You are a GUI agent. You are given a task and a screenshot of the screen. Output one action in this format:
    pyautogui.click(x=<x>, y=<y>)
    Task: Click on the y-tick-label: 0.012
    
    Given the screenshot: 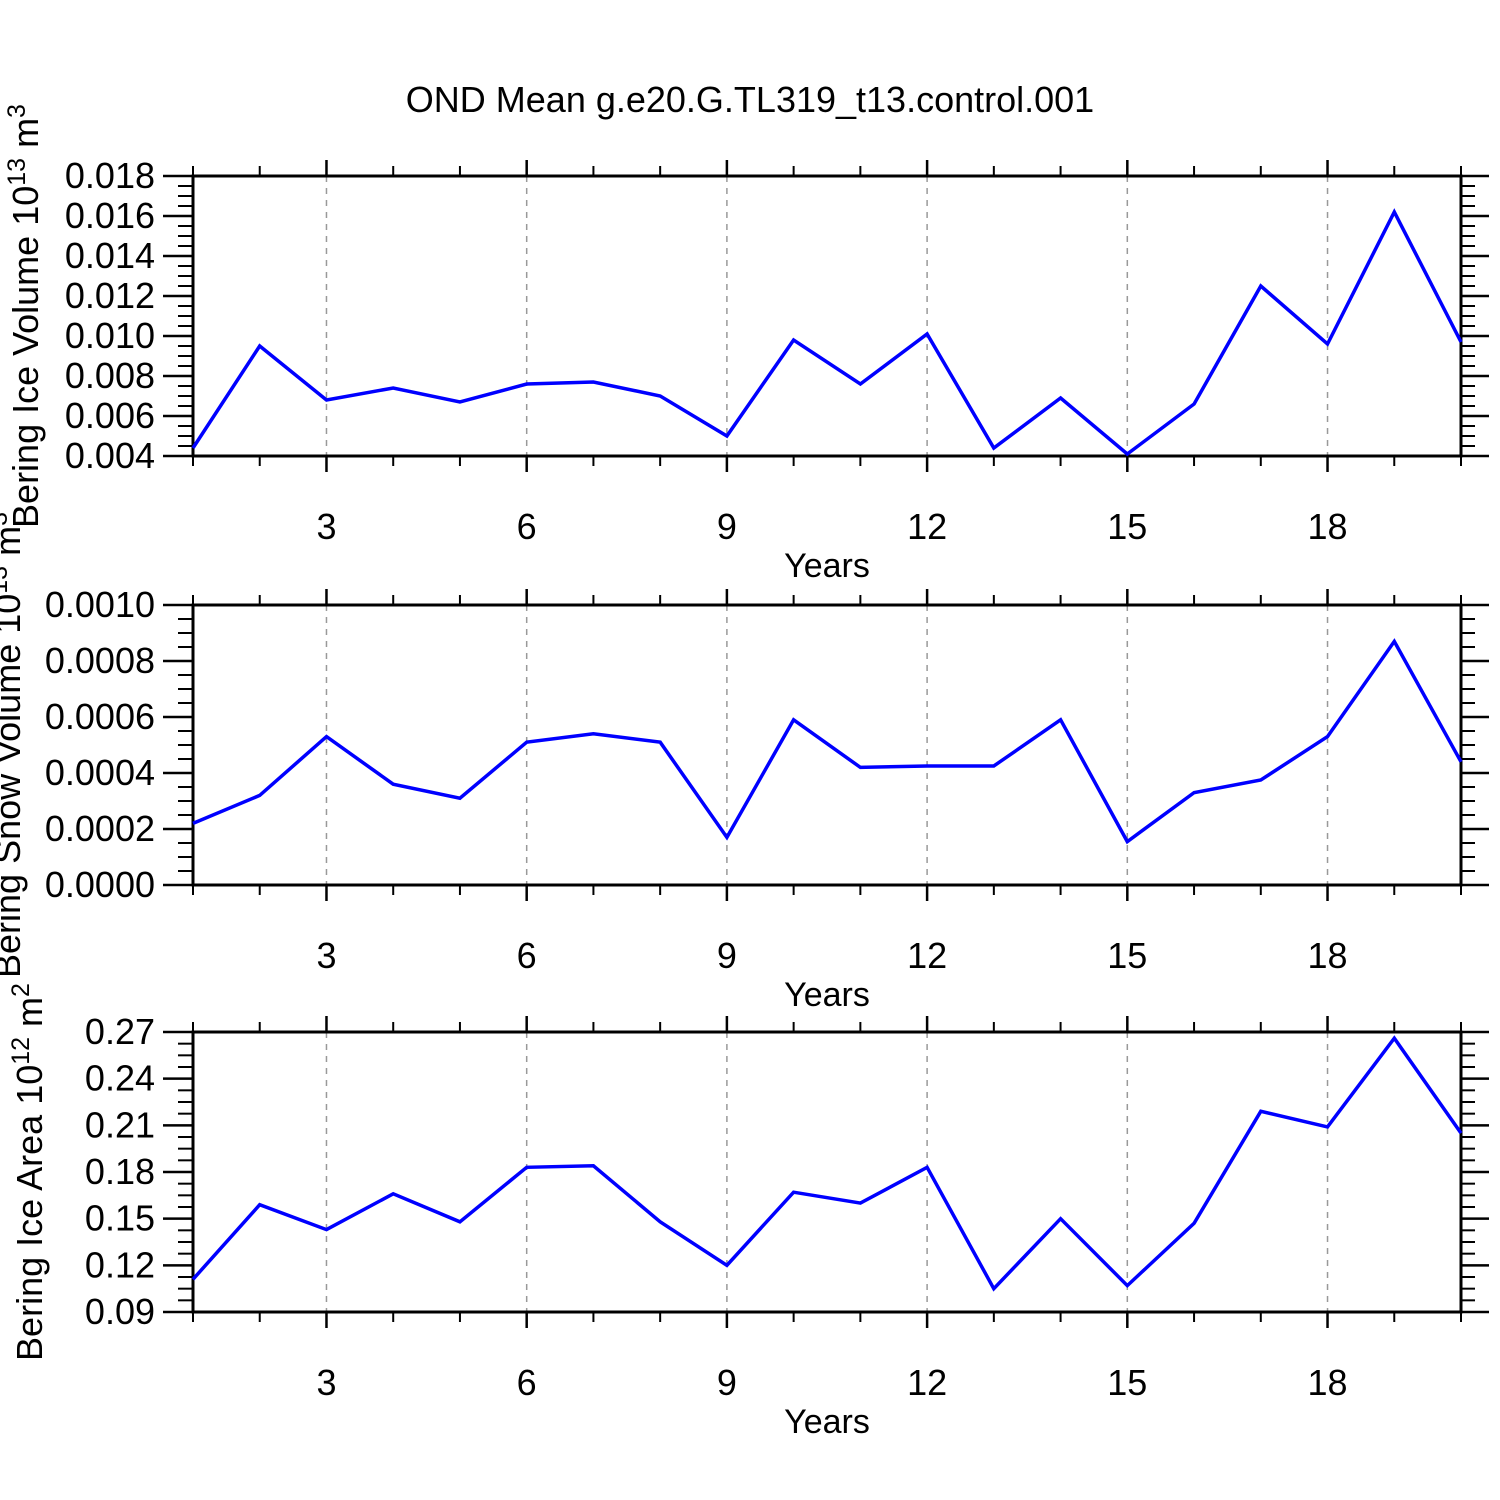 What is the action you would take?
    pyautogui.click(x=110, y=295)
    